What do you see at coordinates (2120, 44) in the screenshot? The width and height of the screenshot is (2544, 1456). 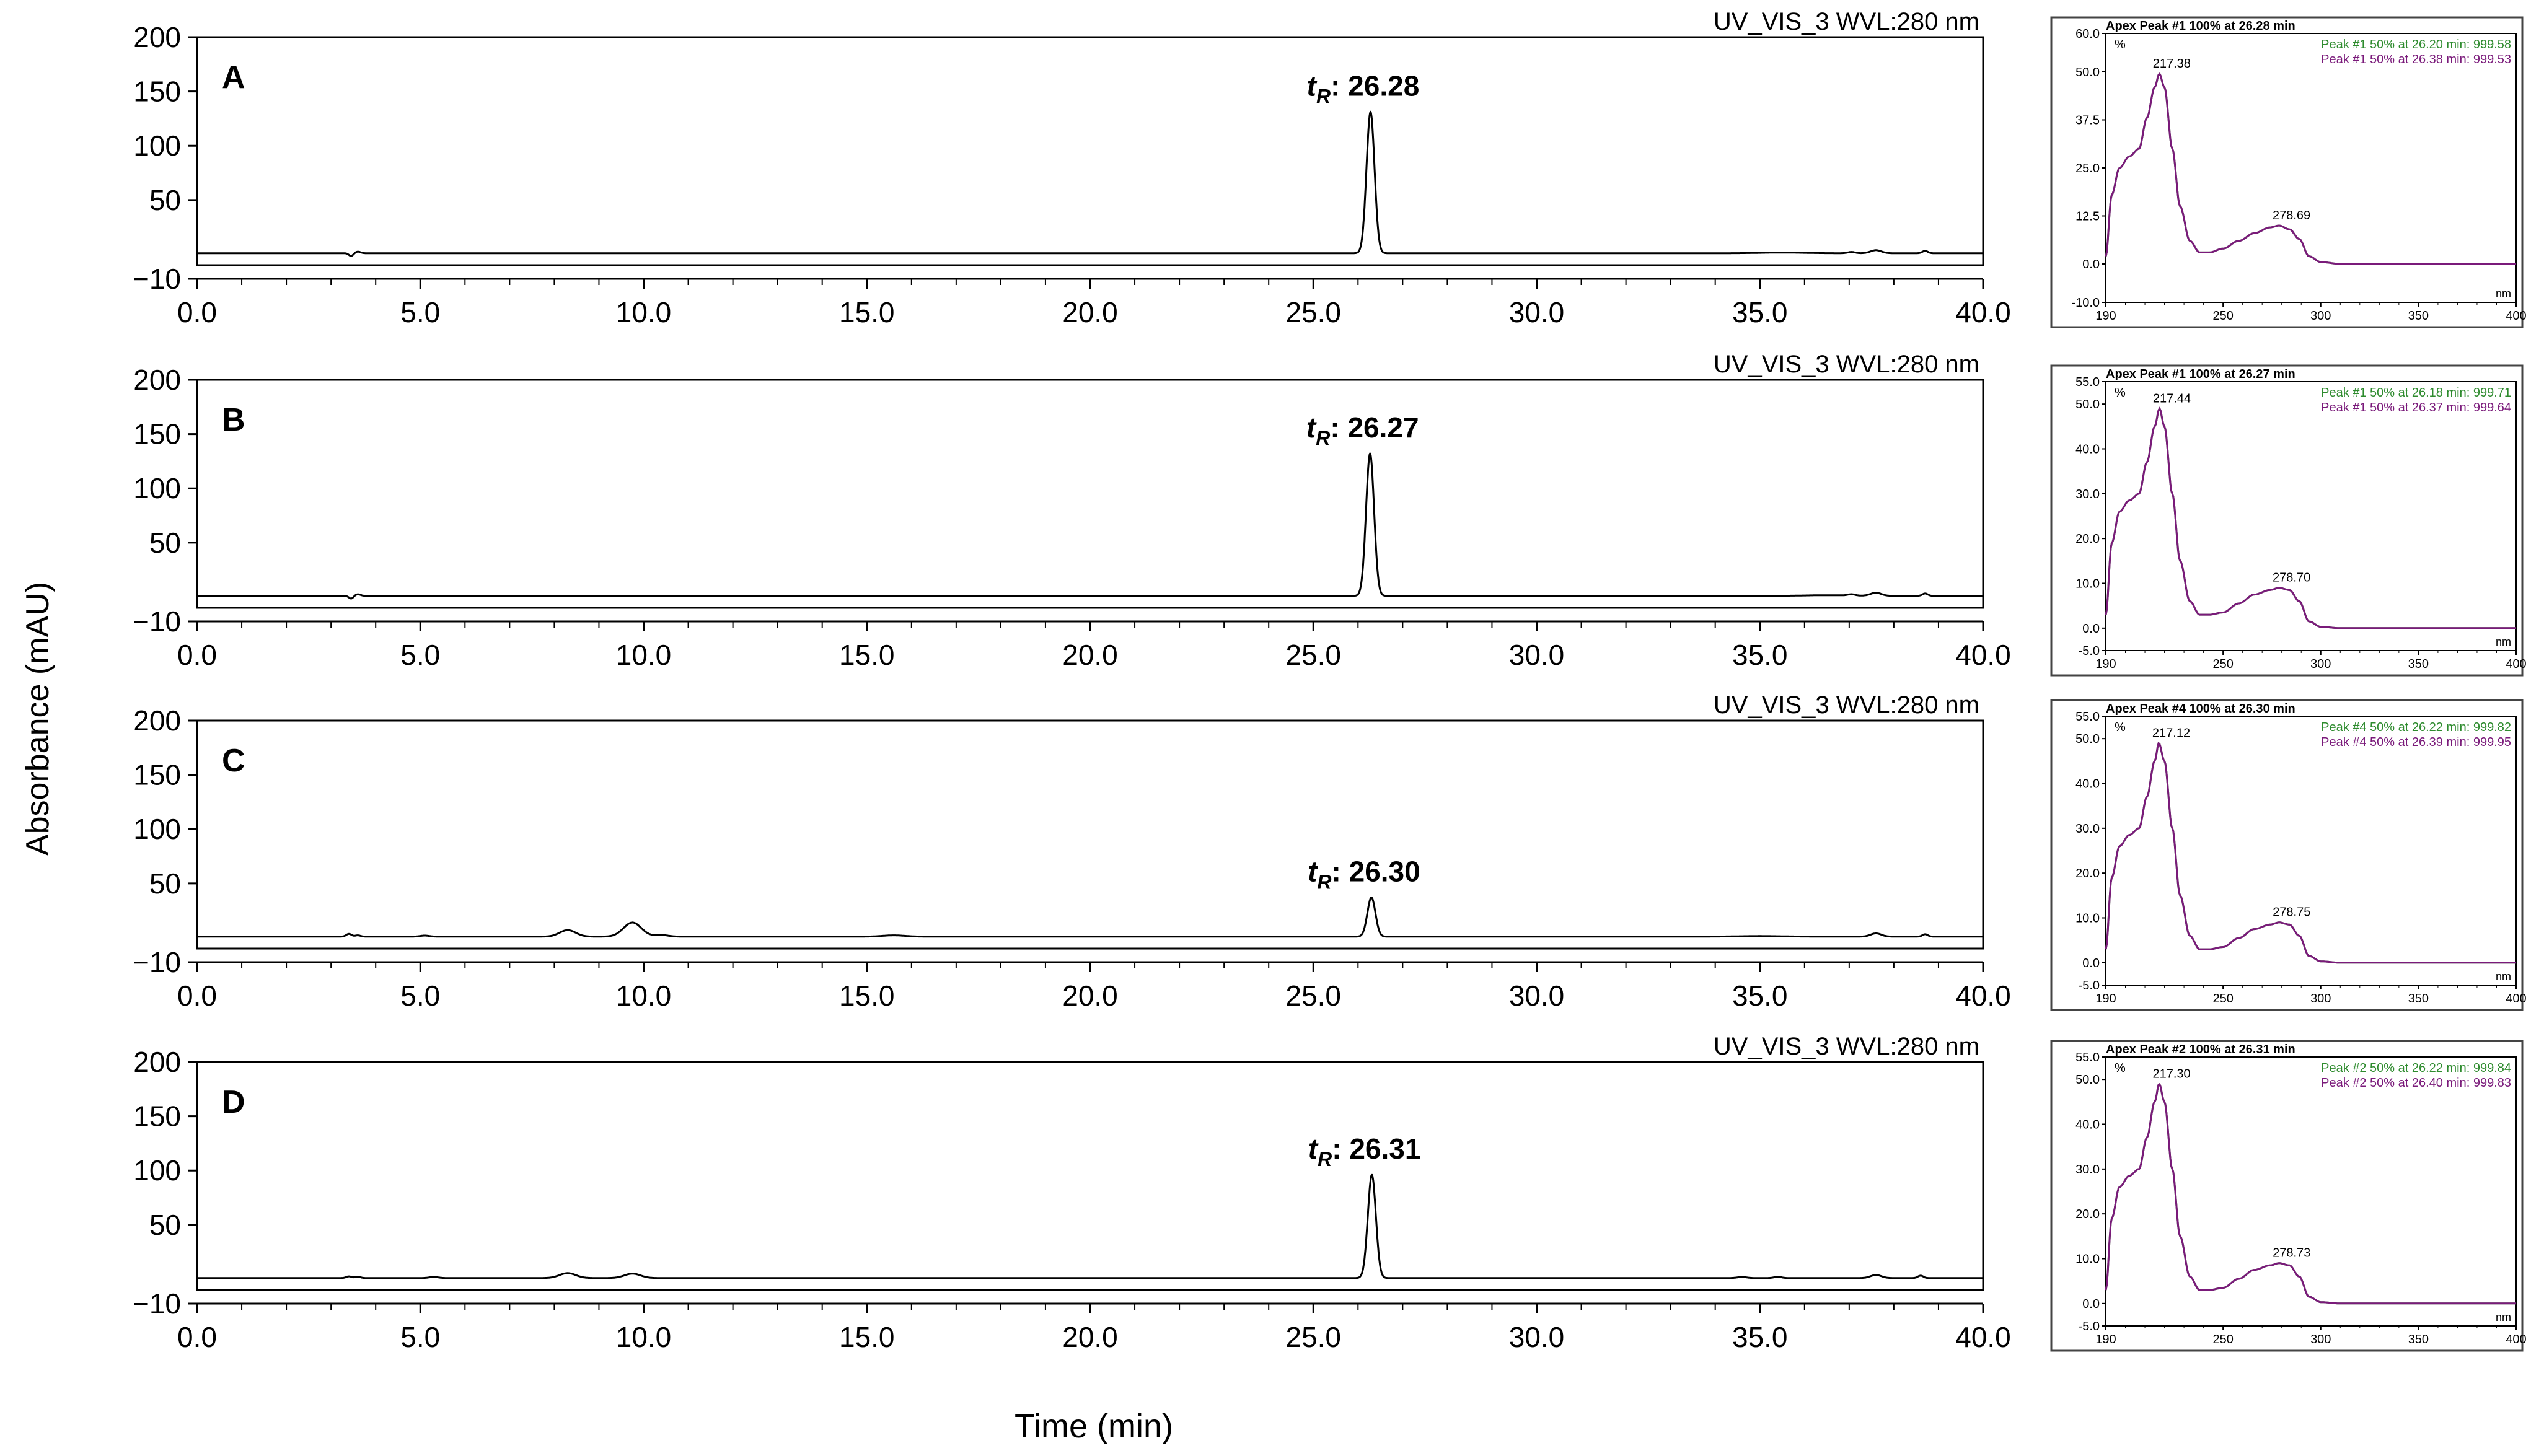 I see `spectrum-y-unit: %` at bounding box center [2120, 44].